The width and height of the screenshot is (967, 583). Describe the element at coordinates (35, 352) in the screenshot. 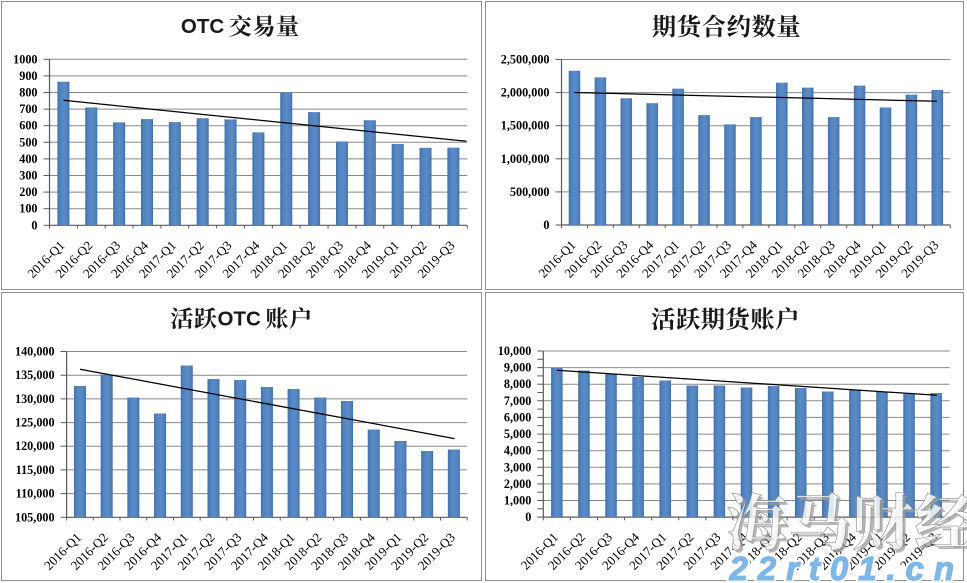

I see `svg-text: 140,000` at that location.